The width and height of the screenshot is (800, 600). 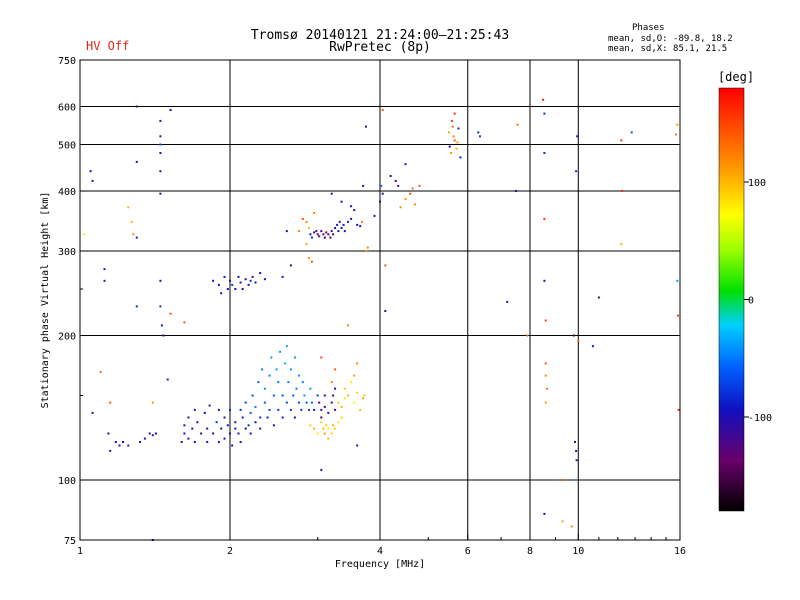 I want to click on x-axis-label: Frequency [MHz], so click(x=380, y=564).